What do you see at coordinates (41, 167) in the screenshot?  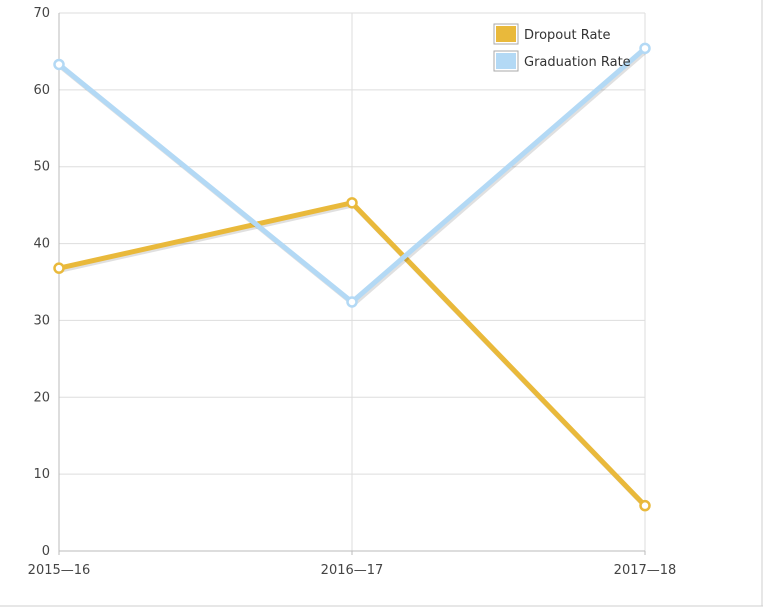 I see `y-tick-label: 50` at bounding box center [41, 167].